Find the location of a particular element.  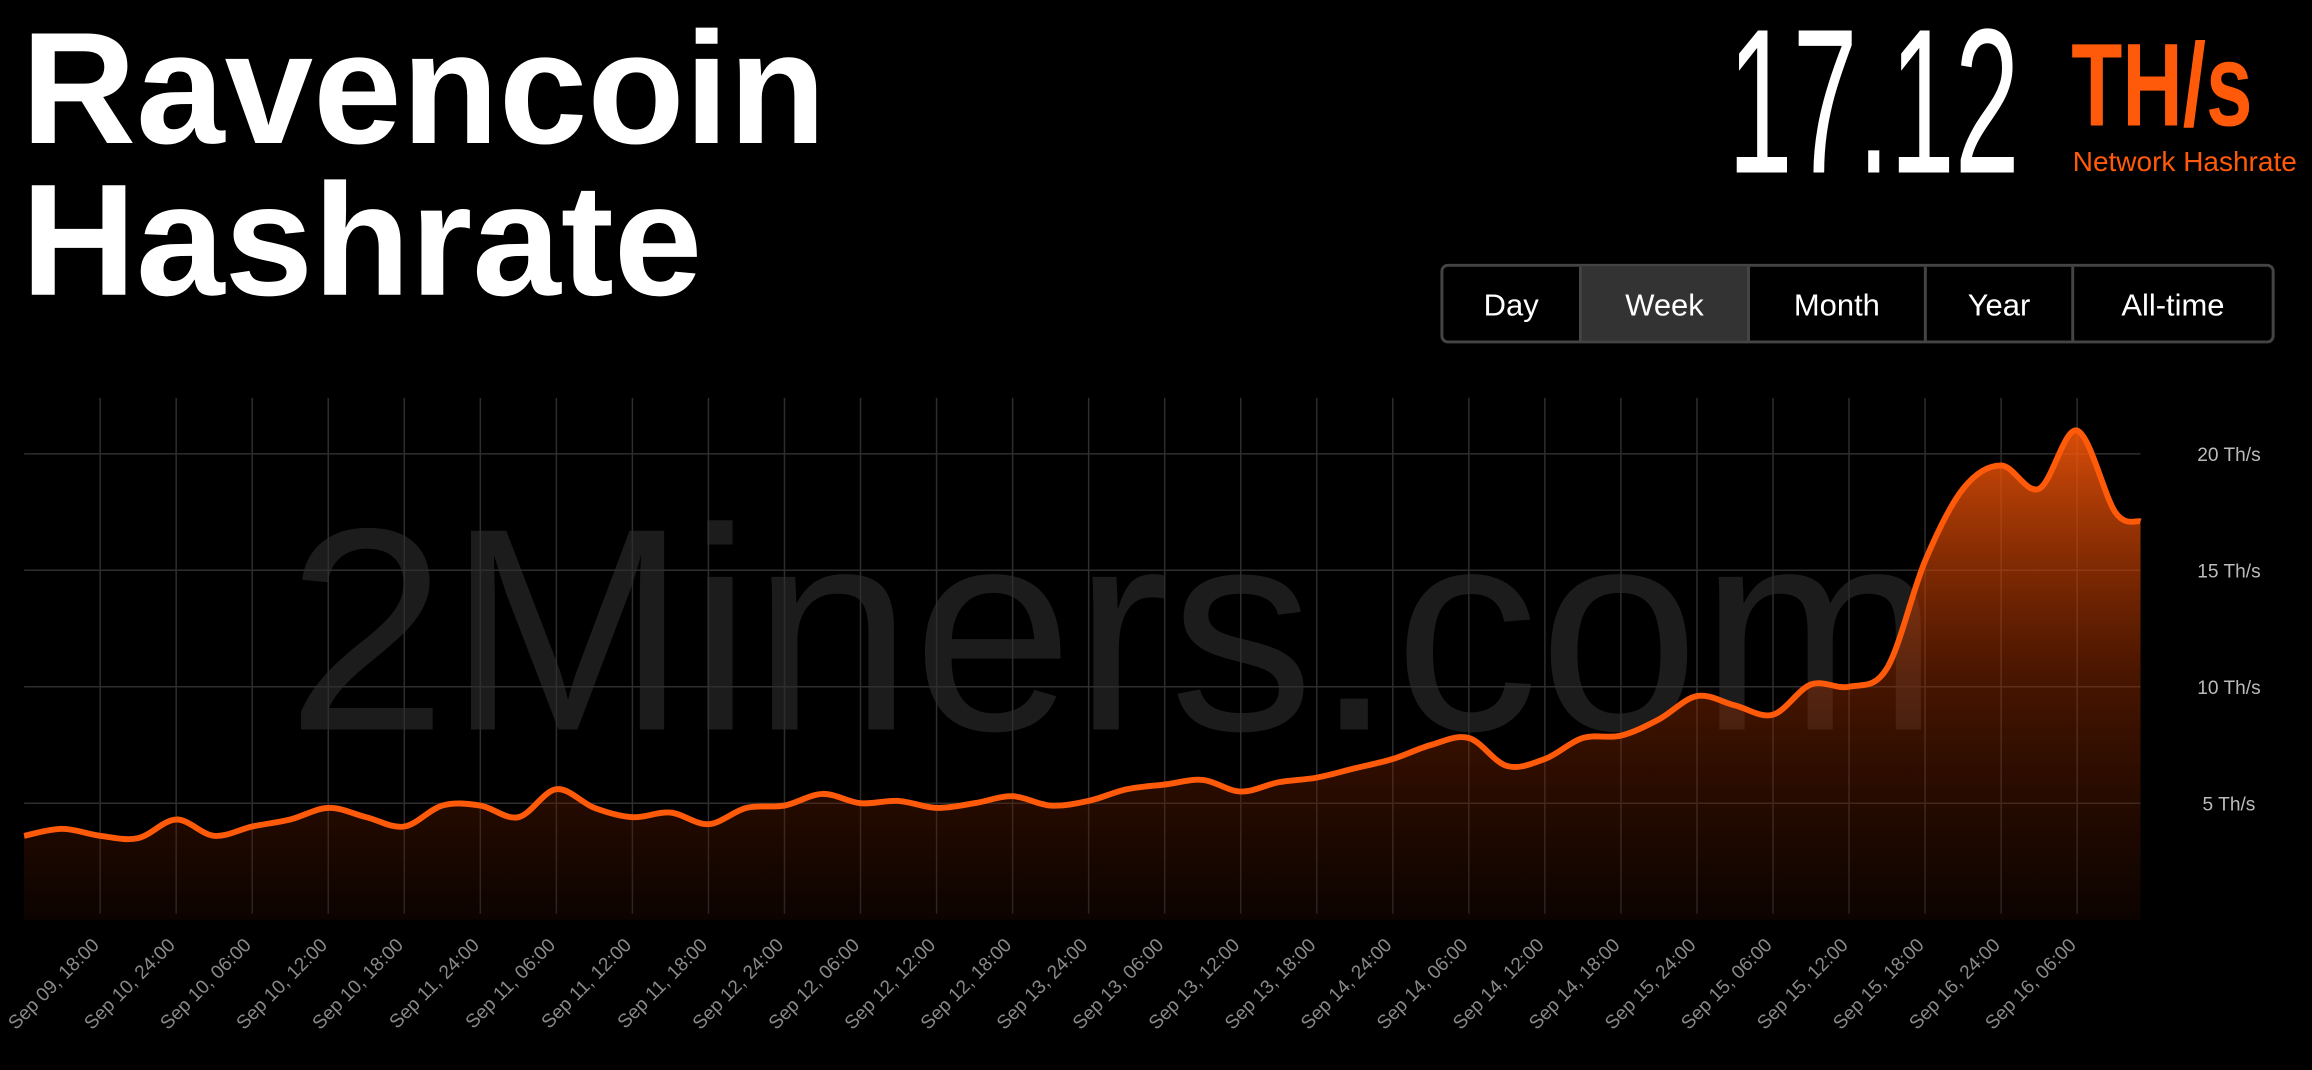

tab-frame is located at coordinates (1857, 303).